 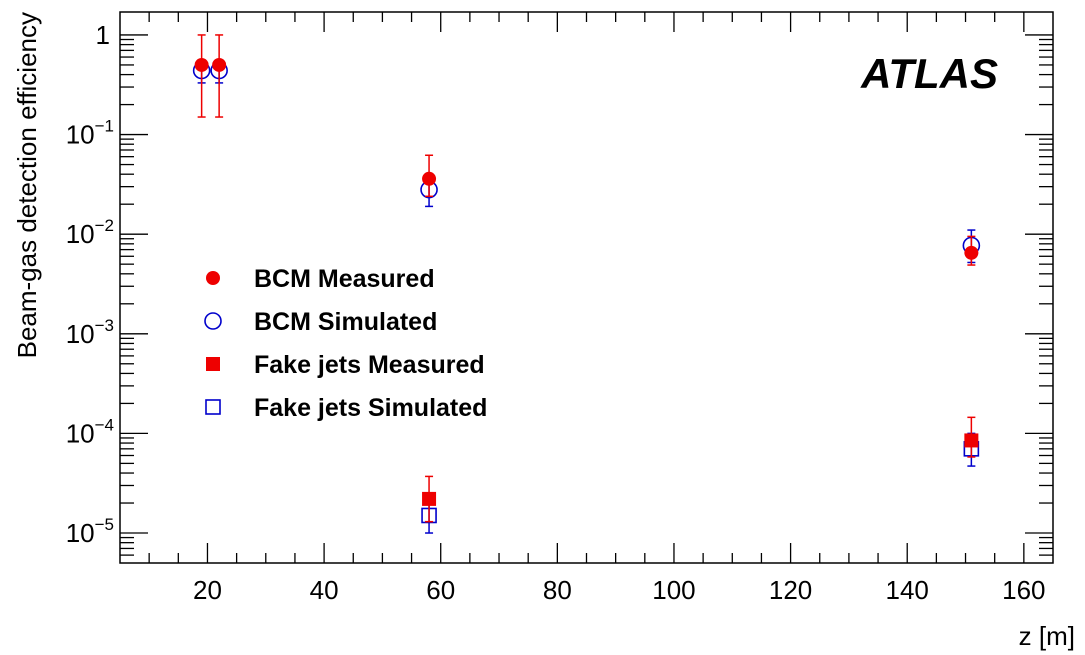 What do you see at coordinates (700, 483) in the screenshot?
I see `series-fake-jets-simulated` at bounding box center [700, 483].